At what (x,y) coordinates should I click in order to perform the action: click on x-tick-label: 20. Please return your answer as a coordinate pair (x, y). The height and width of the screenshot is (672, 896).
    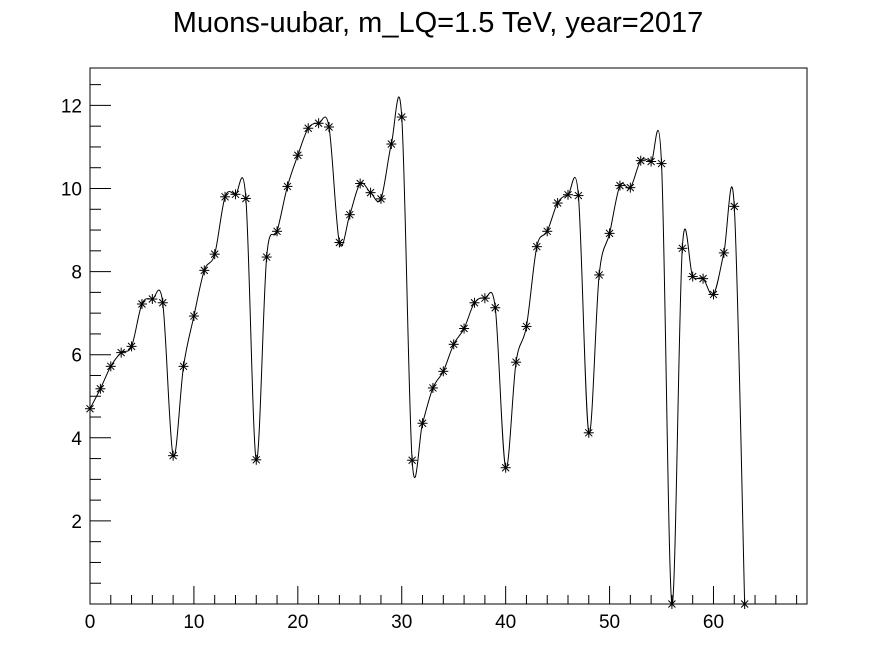
    Looking at the image, I should click on (297, 622).